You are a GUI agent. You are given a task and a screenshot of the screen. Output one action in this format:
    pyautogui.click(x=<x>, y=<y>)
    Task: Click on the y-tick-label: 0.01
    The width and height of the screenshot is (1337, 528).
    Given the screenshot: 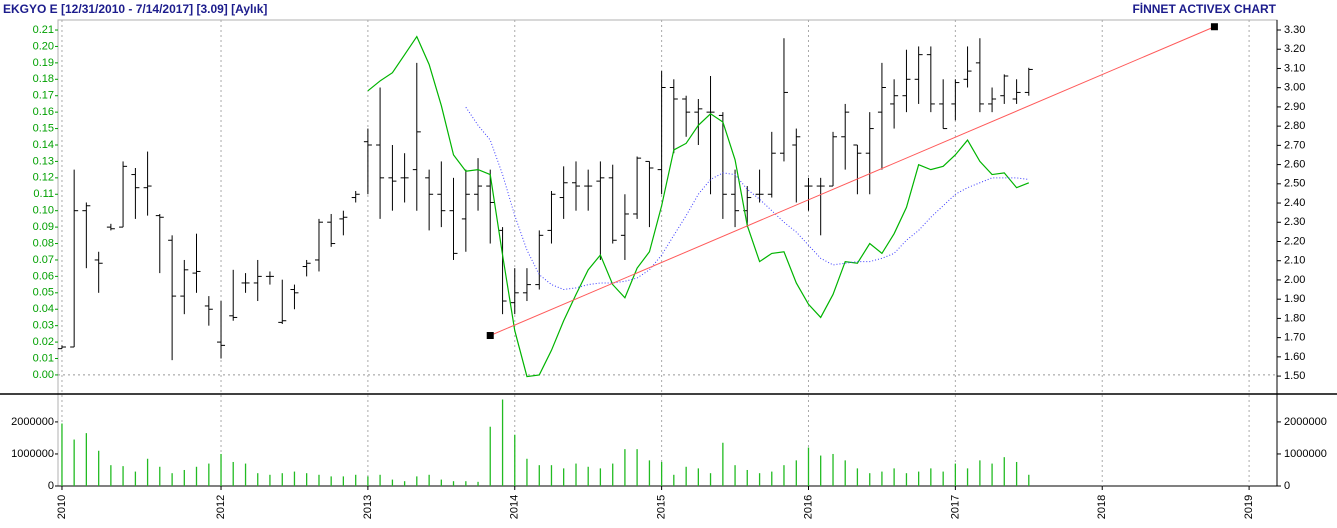 What is the action you would take?
    pyautogui.click(x=43, y=358)
    